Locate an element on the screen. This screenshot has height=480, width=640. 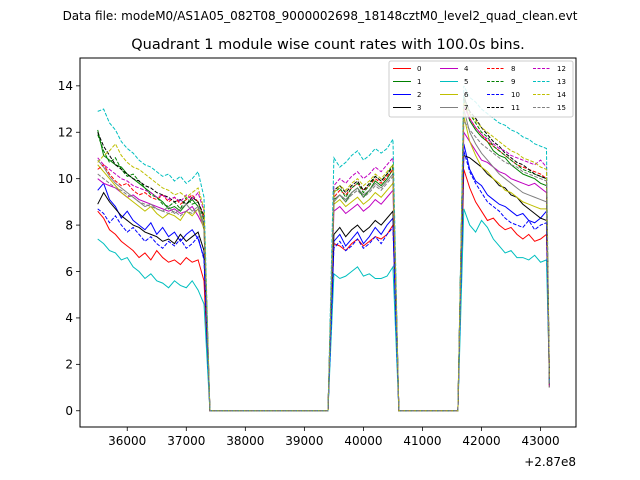
legend-label-0: 0 is located at coordinates (419, 69).